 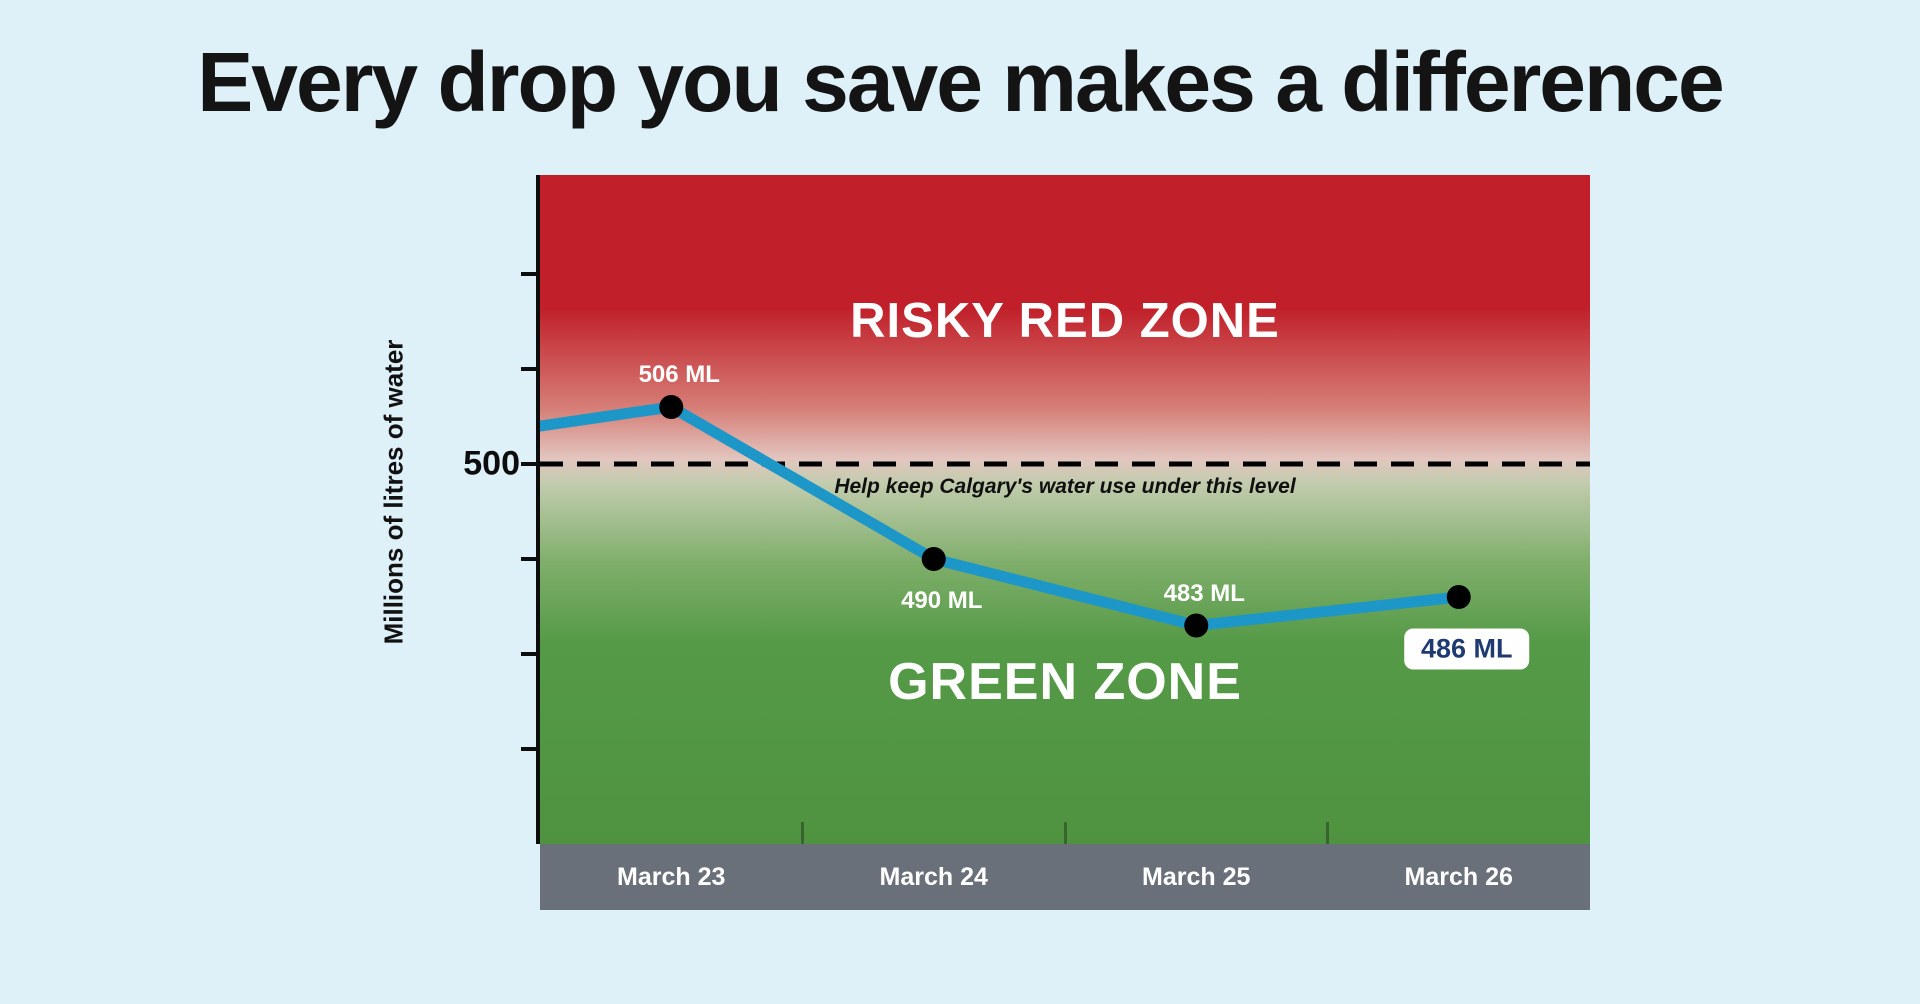 I want to click on line-chart-svg, so click(x=1065, y=516).